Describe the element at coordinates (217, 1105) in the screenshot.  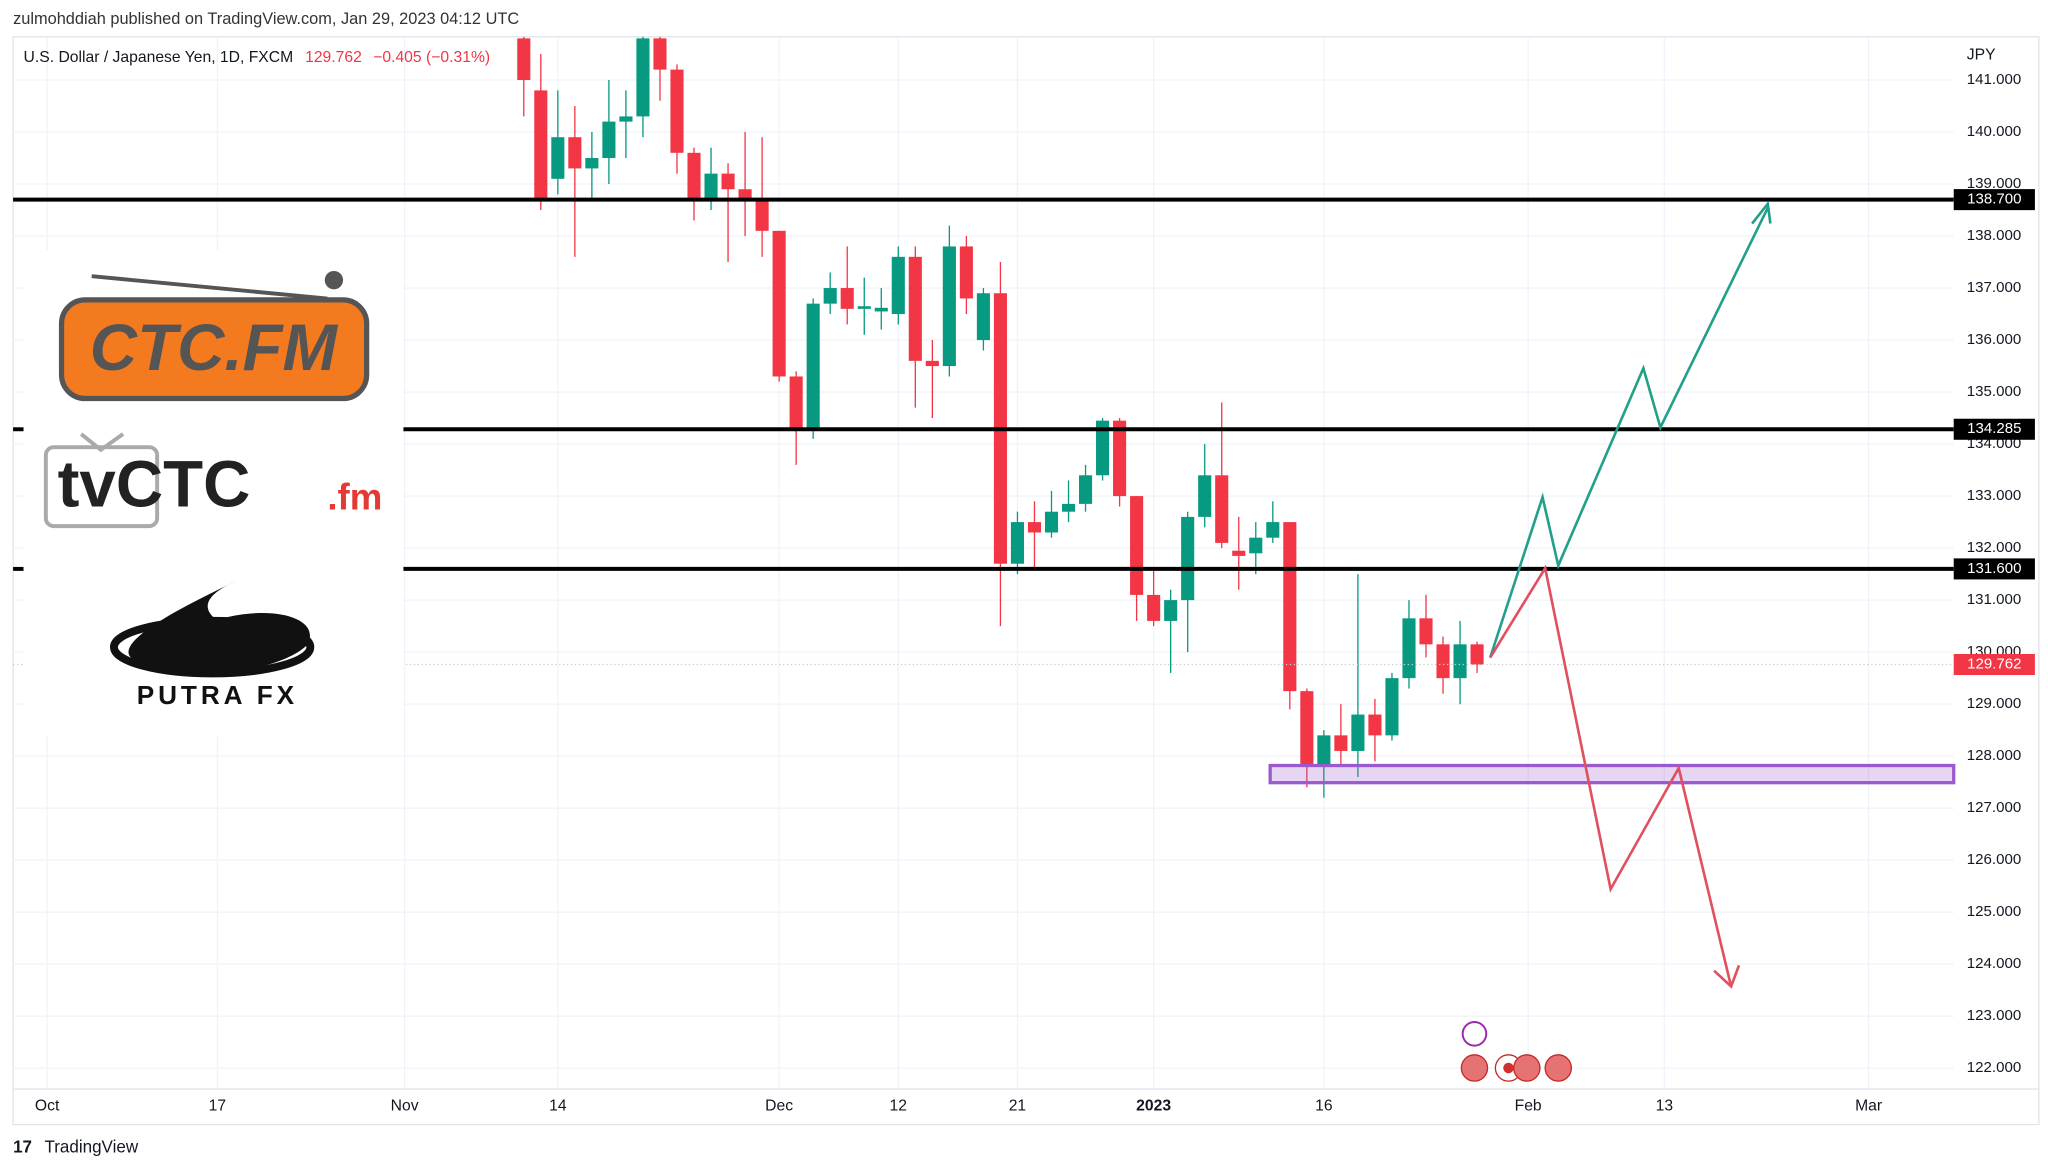
I see `x-tick-label: 17` at that location.